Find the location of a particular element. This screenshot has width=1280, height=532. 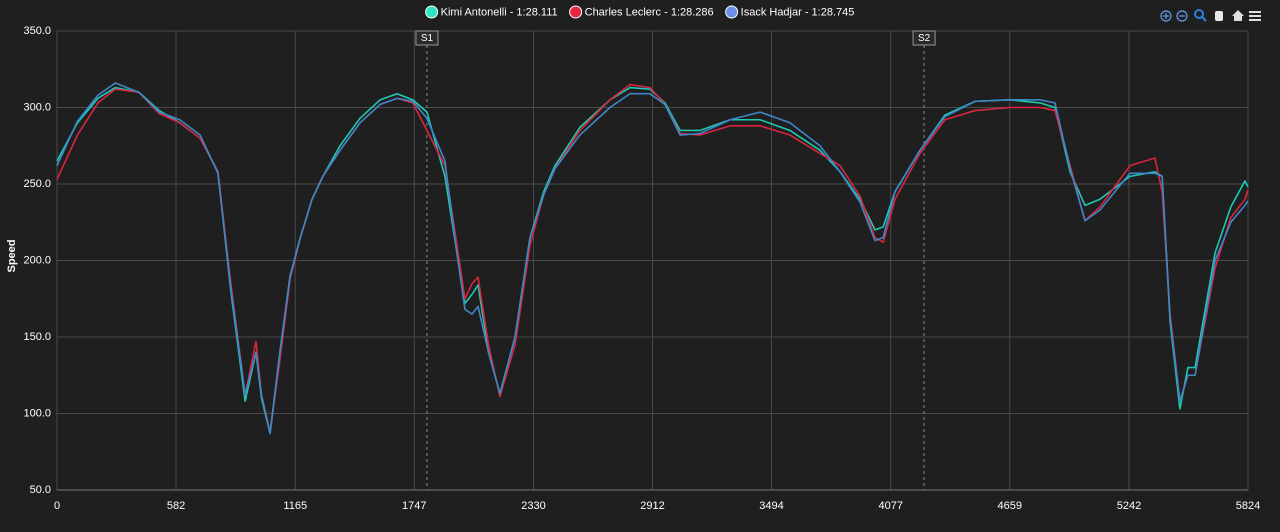

legend-item: Isack Hadjar - 1:28.745 is located at coordinates (790, 12).